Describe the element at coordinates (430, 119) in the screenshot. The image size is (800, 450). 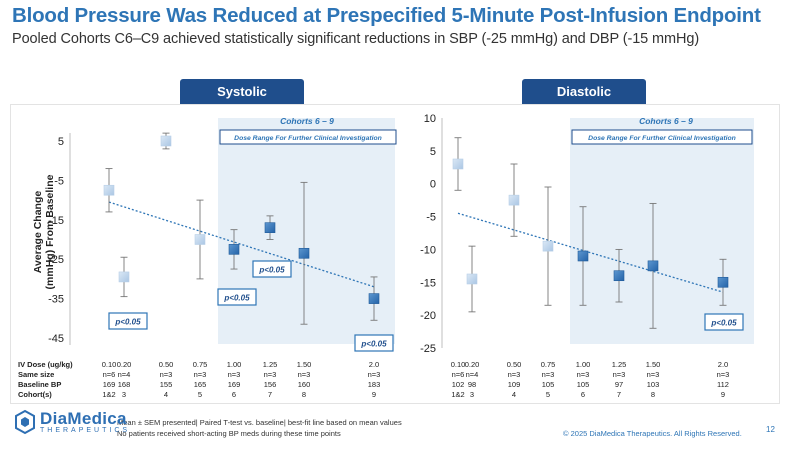
I see `y-tick-label: 10` at that location.